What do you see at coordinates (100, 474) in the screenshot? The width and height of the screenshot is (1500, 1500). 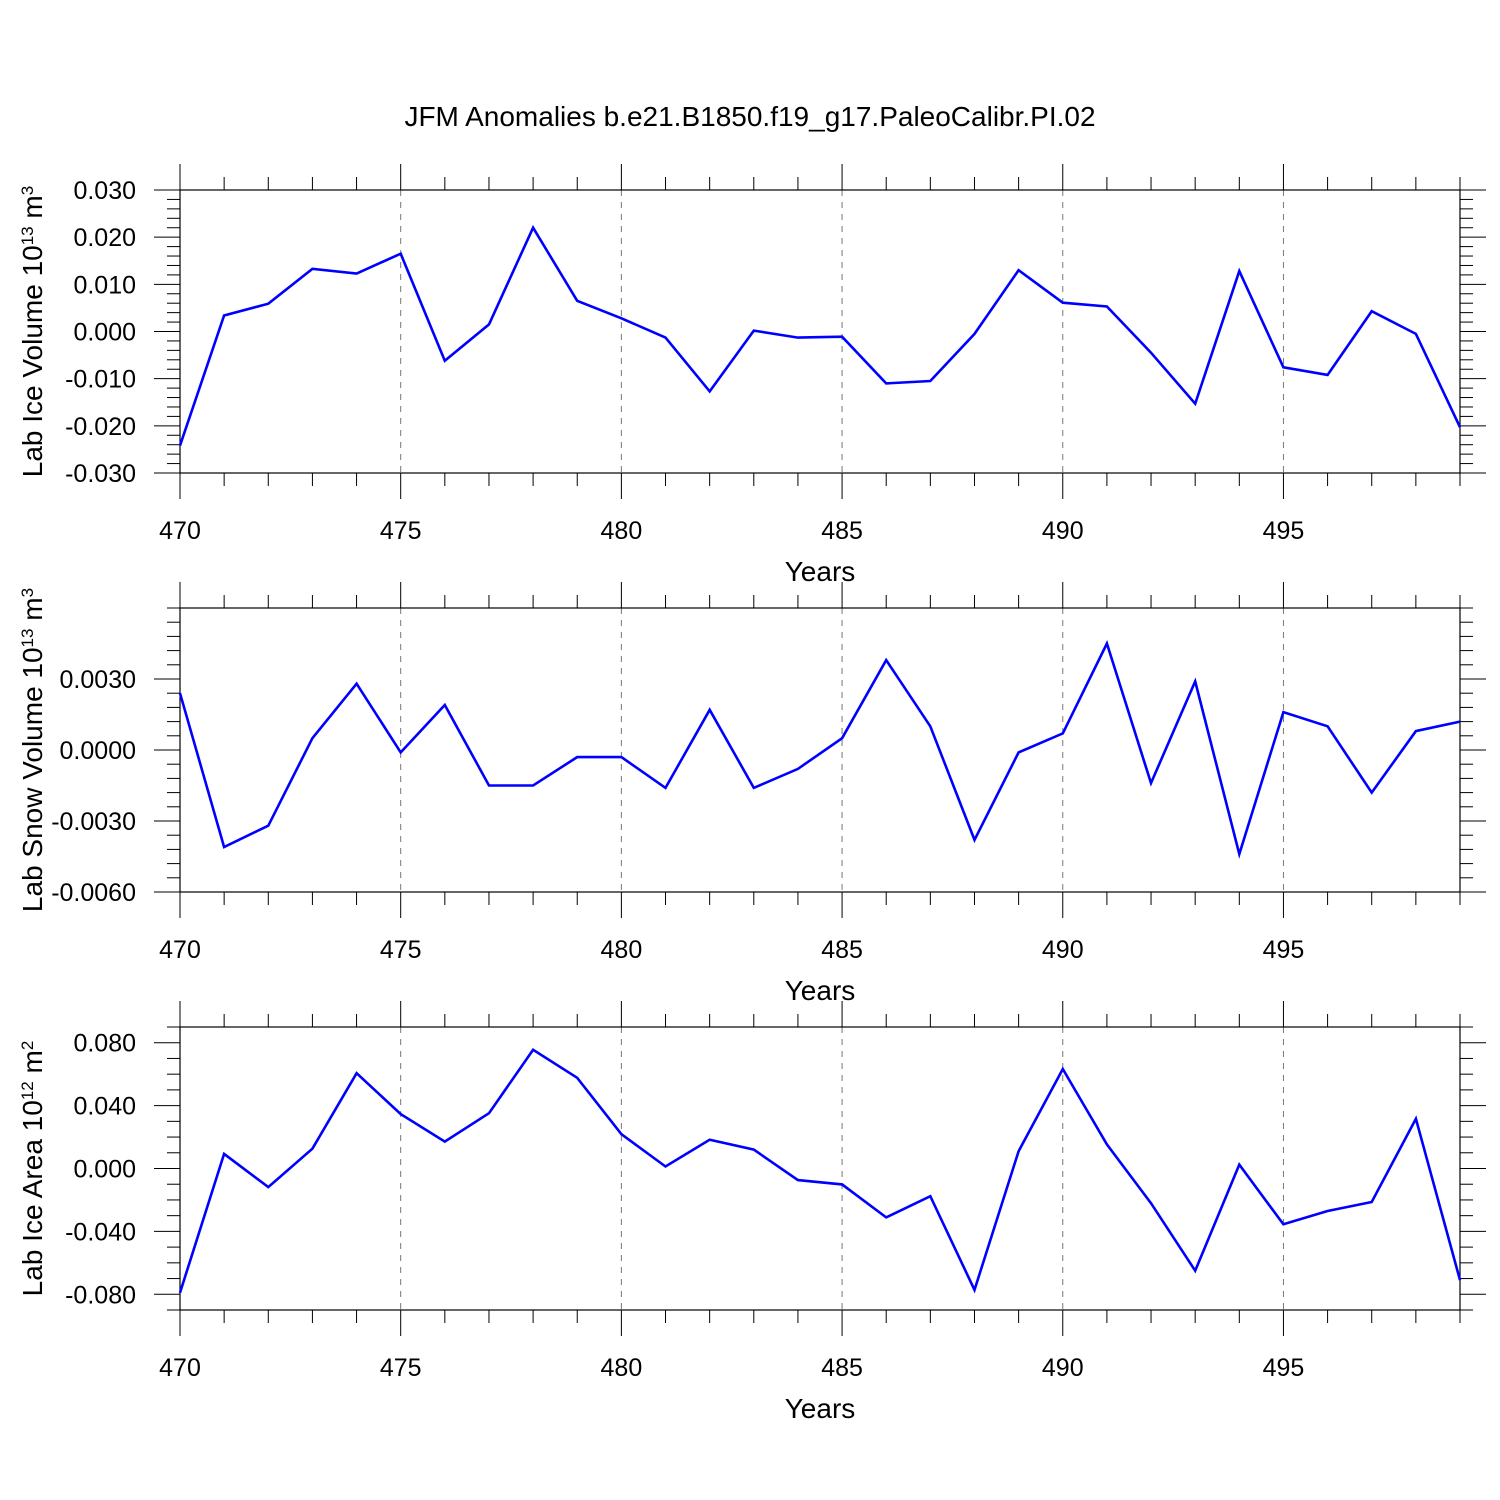 I see `y-tick-label: -0.030` at bounding box center [100, 474].